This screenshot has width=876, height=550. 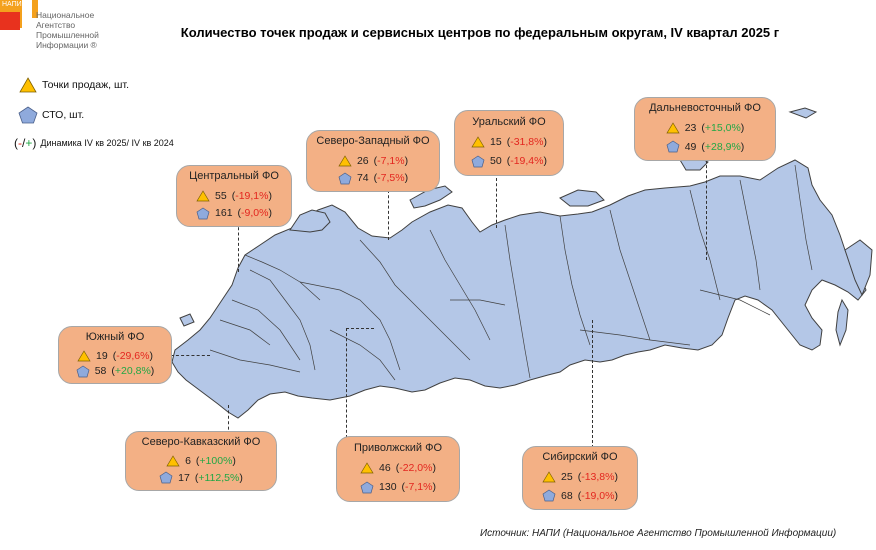 What do you see at coordinates (346, 383) in the screenshot?
I see `leader-volga` at bounding box center [346, 383].